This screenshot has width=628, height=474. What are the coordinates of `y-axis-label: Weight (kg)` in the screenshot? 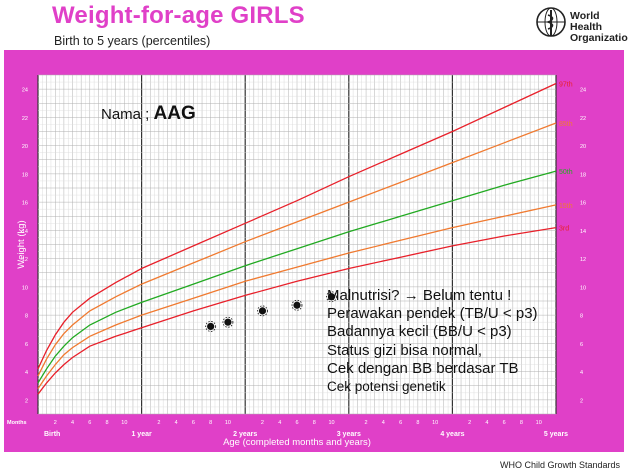 It's located at (21, 244).